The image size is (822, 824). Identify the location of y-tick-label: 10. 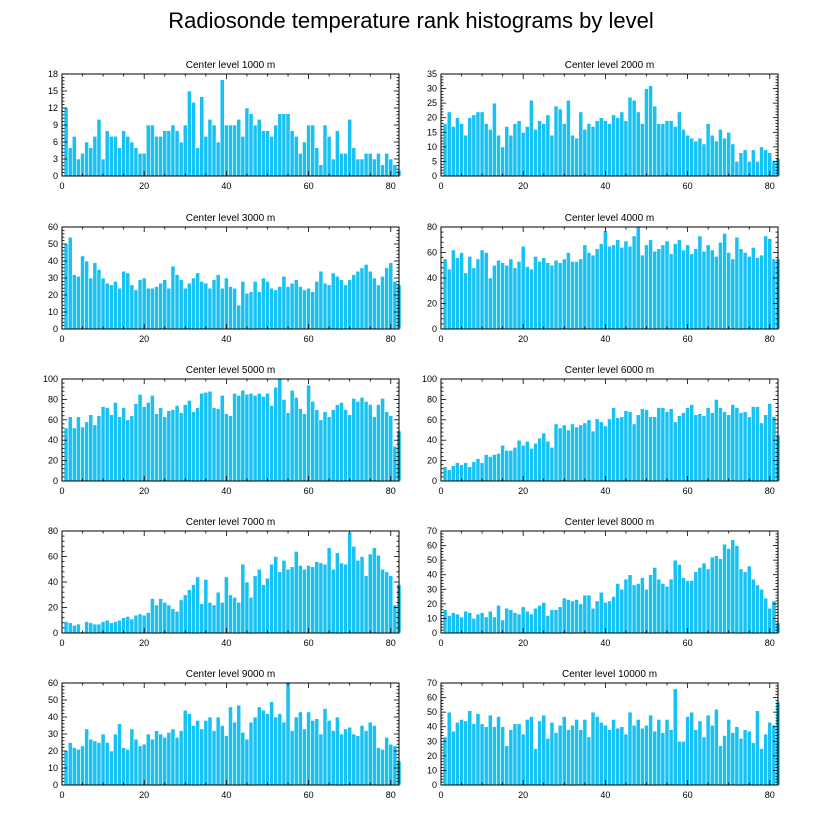
(432, 618).